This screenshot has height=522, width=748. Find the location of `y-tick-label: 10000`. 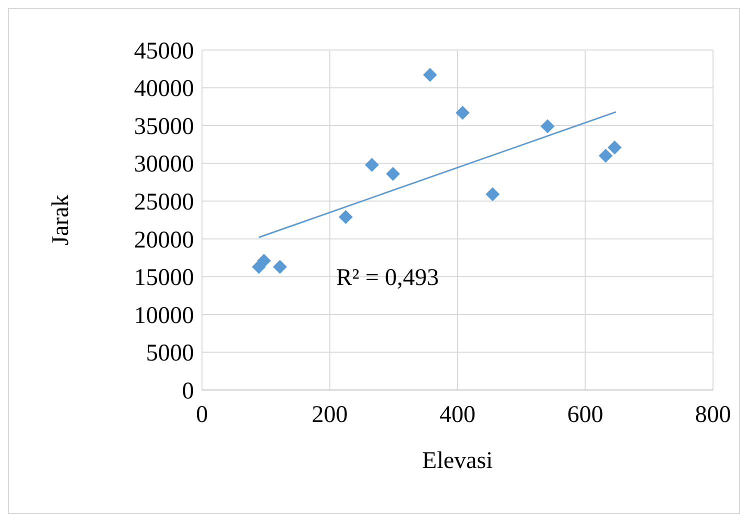

y-tick-label: 10000 is located at coordinates (164, 315).